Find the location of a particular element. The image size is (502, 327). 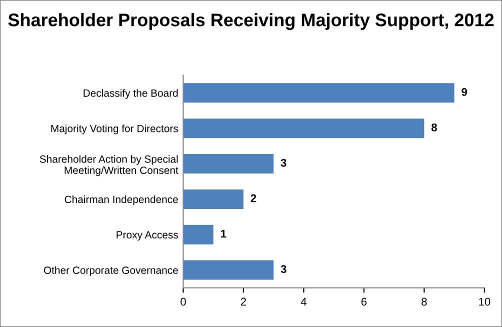

y-tick-label: Chairman Independence is located at coordinates (121, 200).